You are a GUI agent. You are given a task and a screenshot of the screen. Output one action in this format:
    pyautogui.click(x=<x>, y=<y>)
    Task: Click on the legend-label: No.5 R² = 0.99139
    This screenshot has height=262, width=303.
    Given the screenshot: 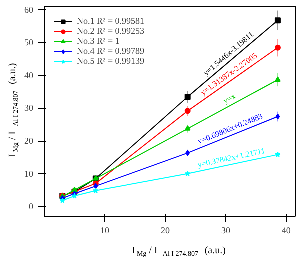 What is the action you would take?
    pyautogui.click(x=111, y=61)
    